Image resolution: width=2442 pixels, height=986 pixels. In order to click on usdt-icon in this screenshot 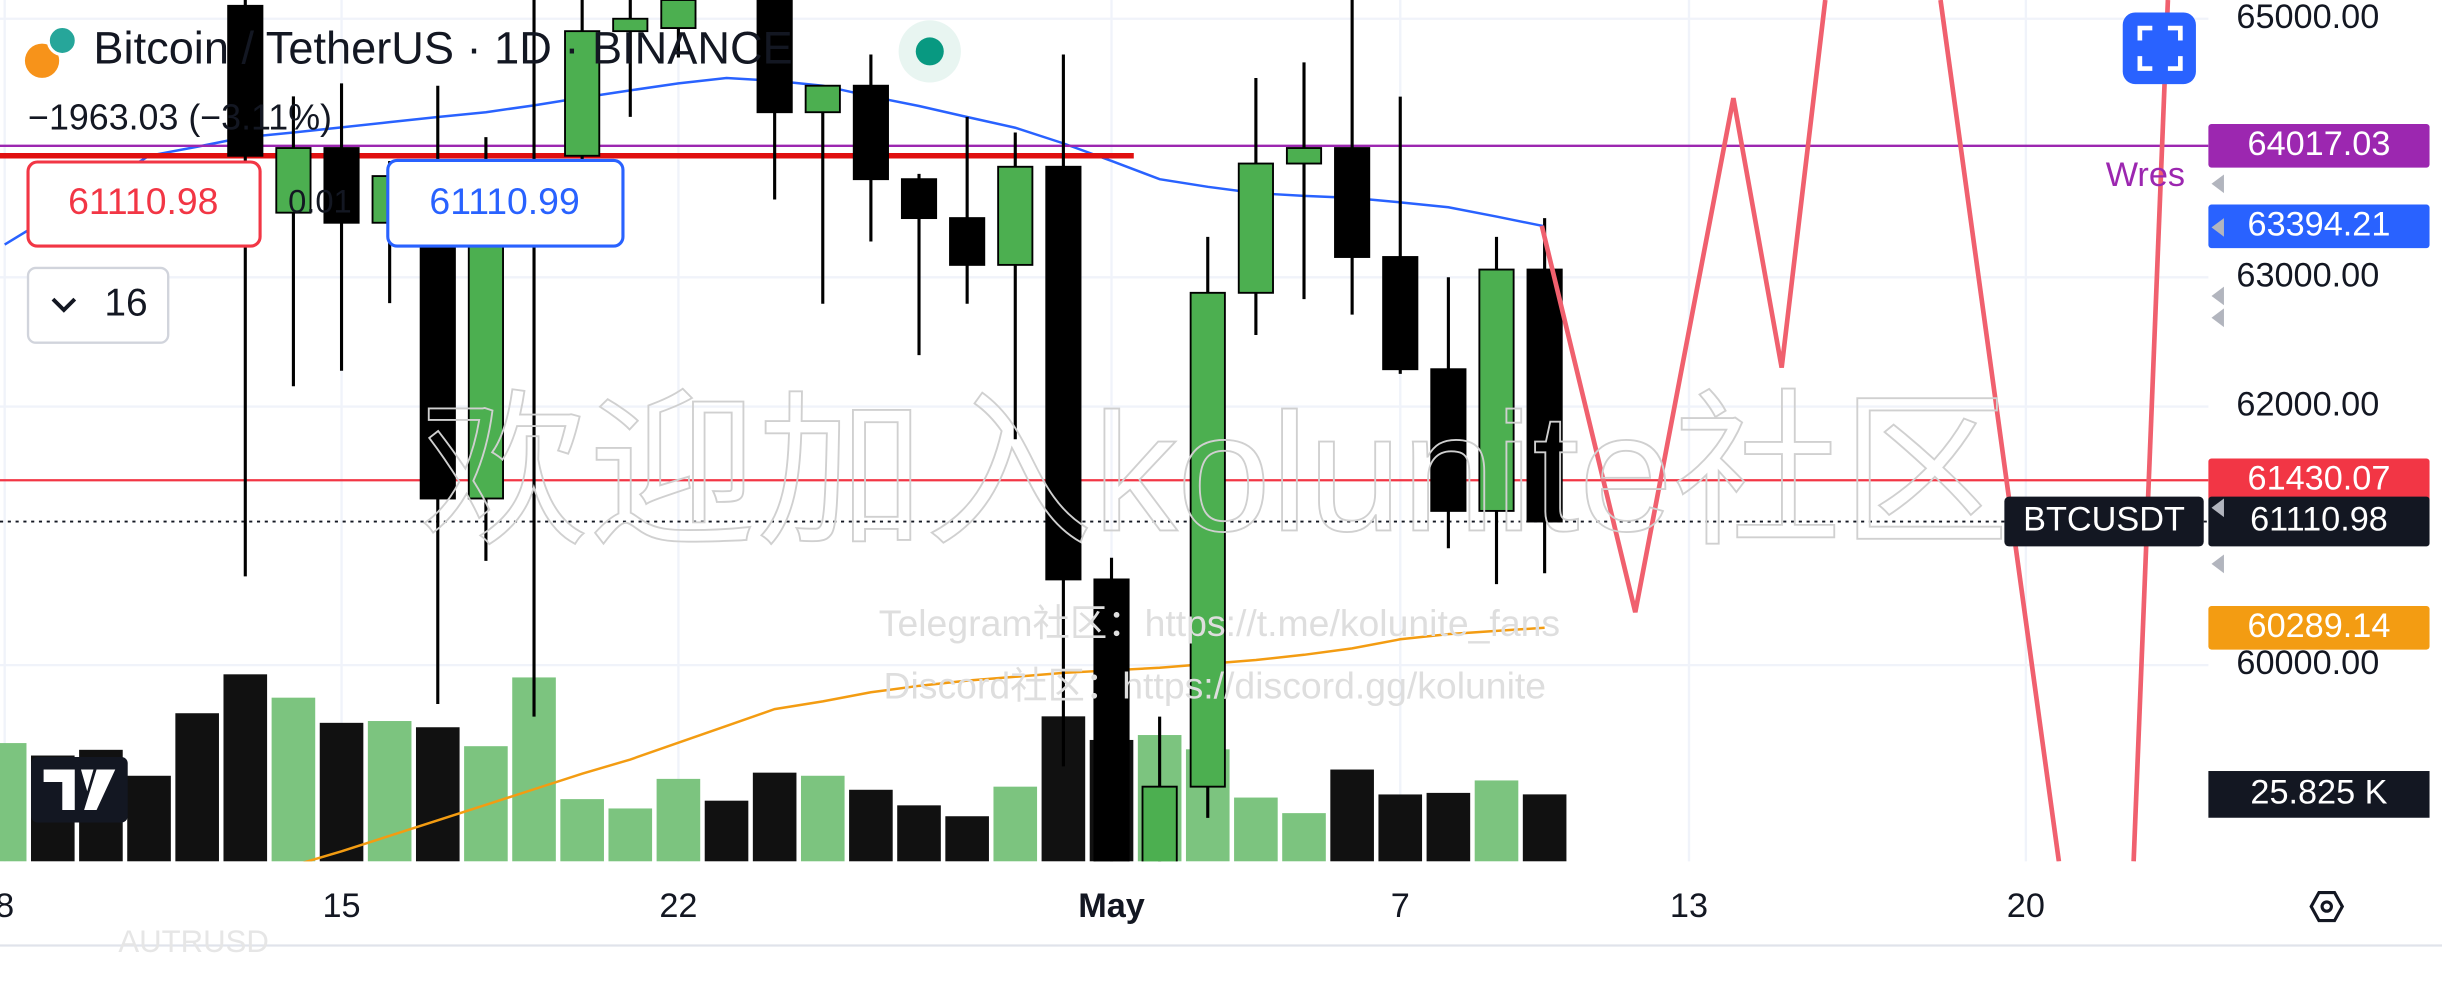, I will do `click(62, 40)`.